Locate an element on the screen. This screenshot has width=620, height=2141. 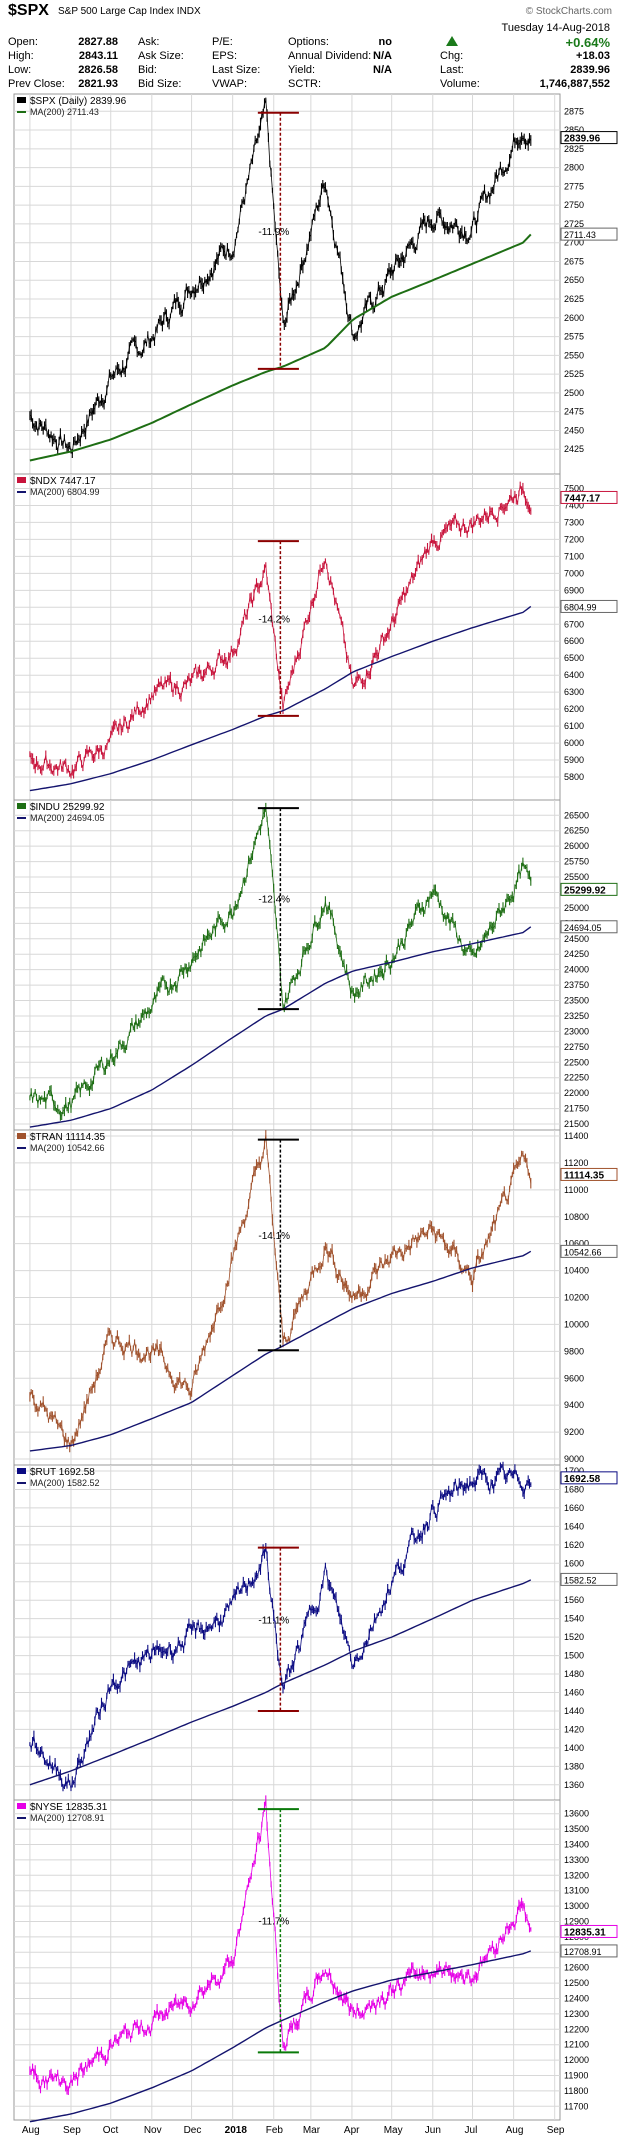
drawdown-label: -12.4% is located at coordinates (274, 900).